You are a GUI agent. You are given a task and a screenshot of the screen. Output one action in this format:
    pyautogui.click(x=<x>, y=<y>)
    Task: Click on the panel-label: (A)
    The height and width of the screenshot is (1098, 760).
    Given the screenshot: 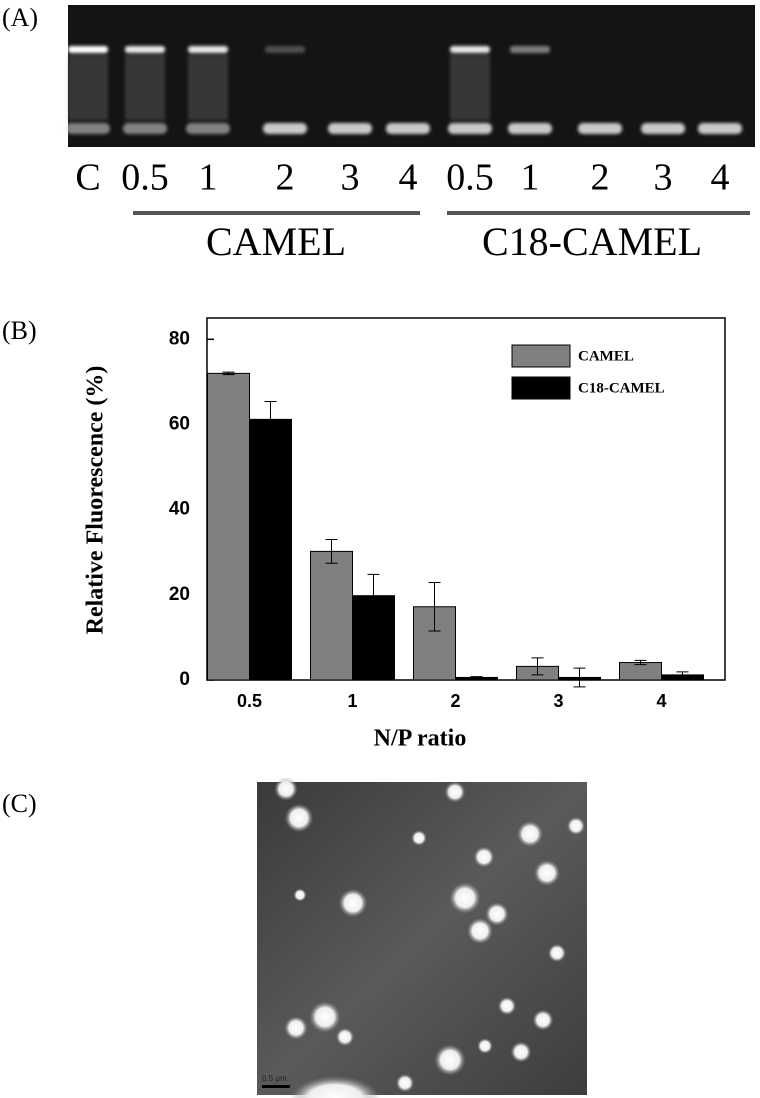 What is the action you would take?
    pyautogui.click(x=20, y=17)
    